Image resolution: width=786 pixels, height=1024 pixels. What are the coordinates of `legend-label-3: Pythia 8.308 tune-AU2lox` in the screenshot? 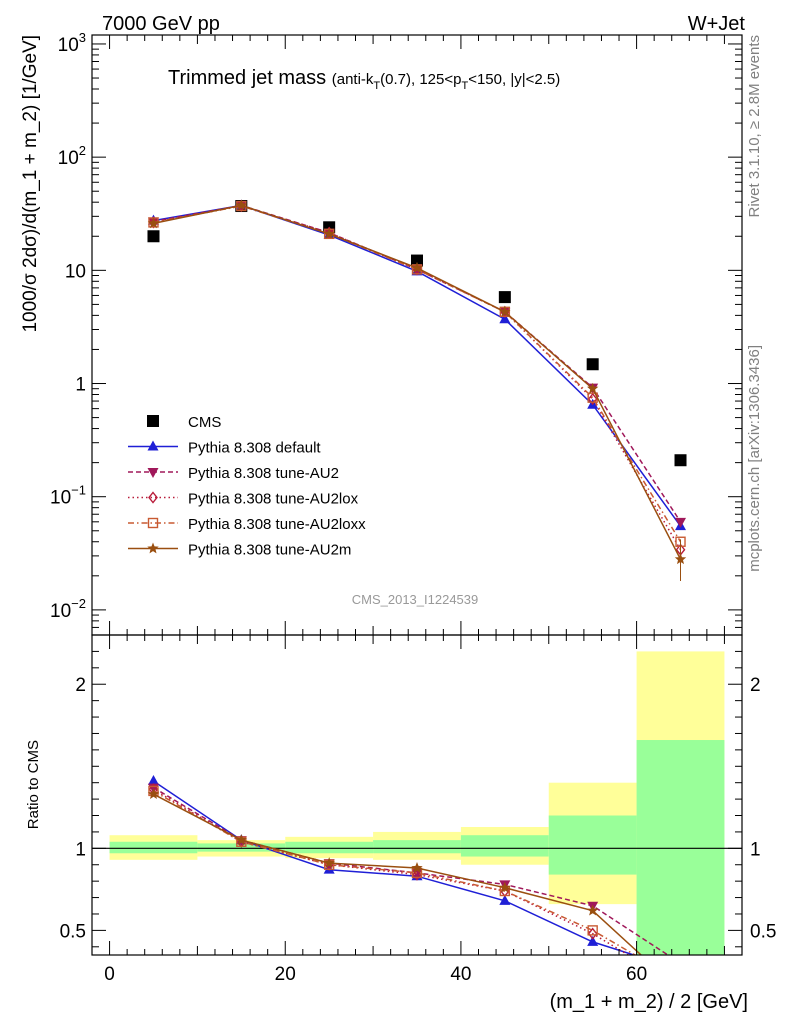 It's located at (273, 499).